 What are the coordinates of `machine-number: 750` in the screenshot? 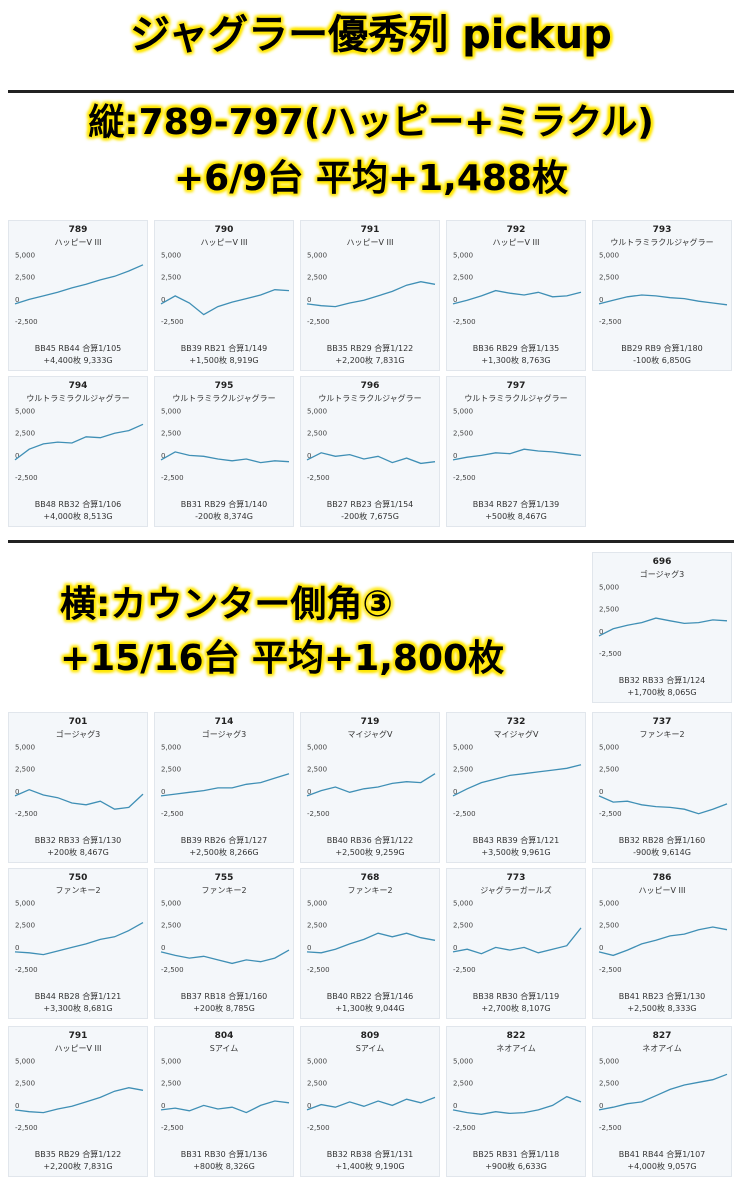 It's located at (78, 878).